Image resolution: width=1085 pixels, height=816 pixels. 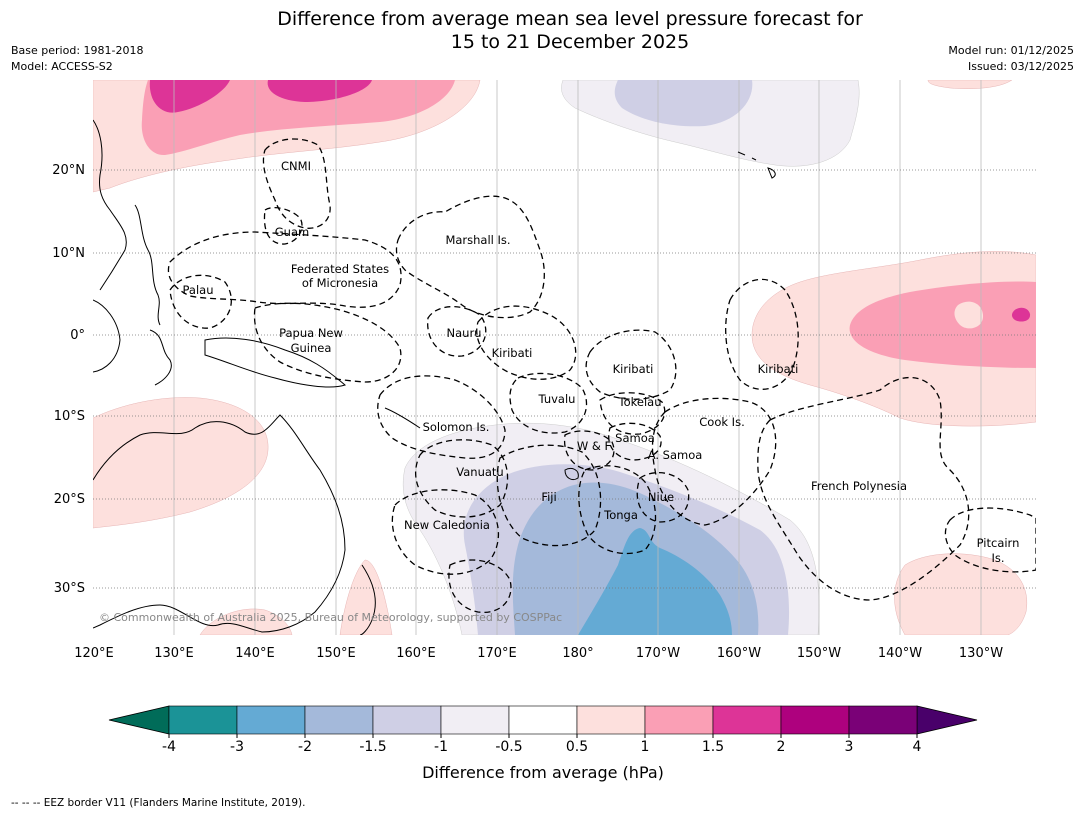 I want to click on label-pitcairn-2: Is., so click(x=997, y=558).